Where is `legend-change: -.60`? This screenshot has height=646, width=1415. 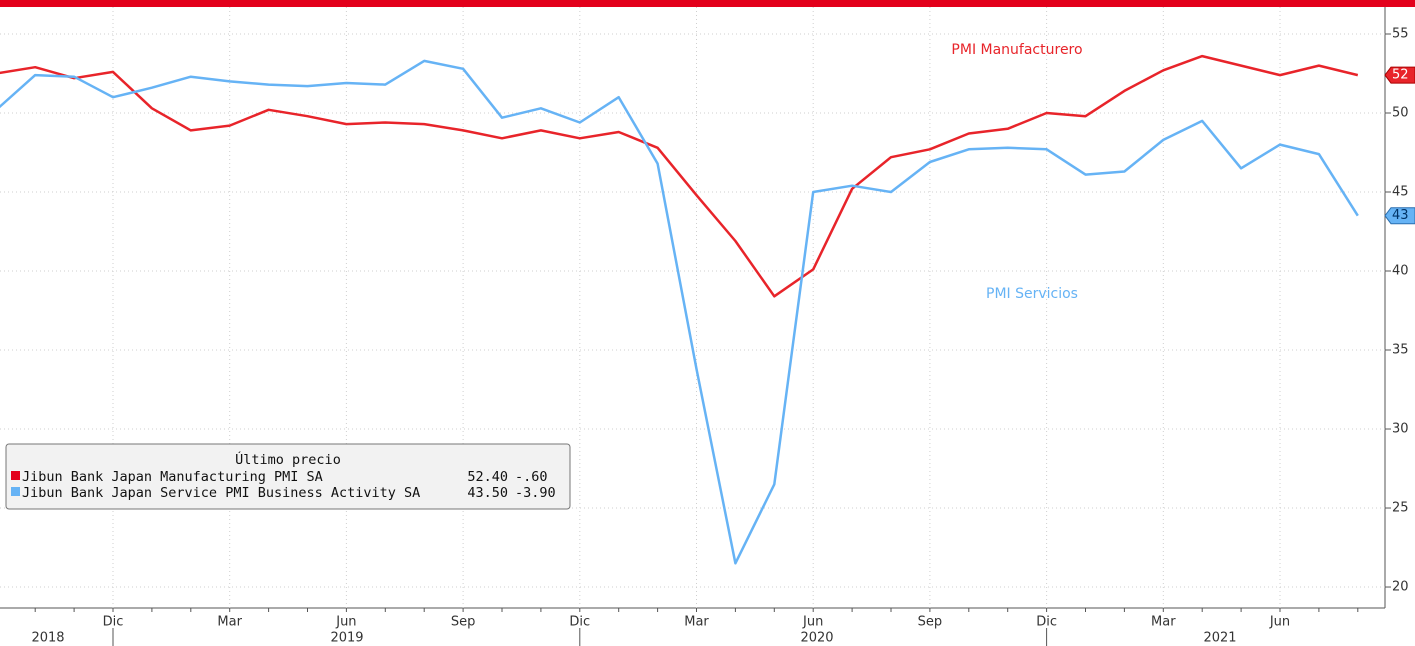
legend-change: -.60 is located at coordinates (531, 477).